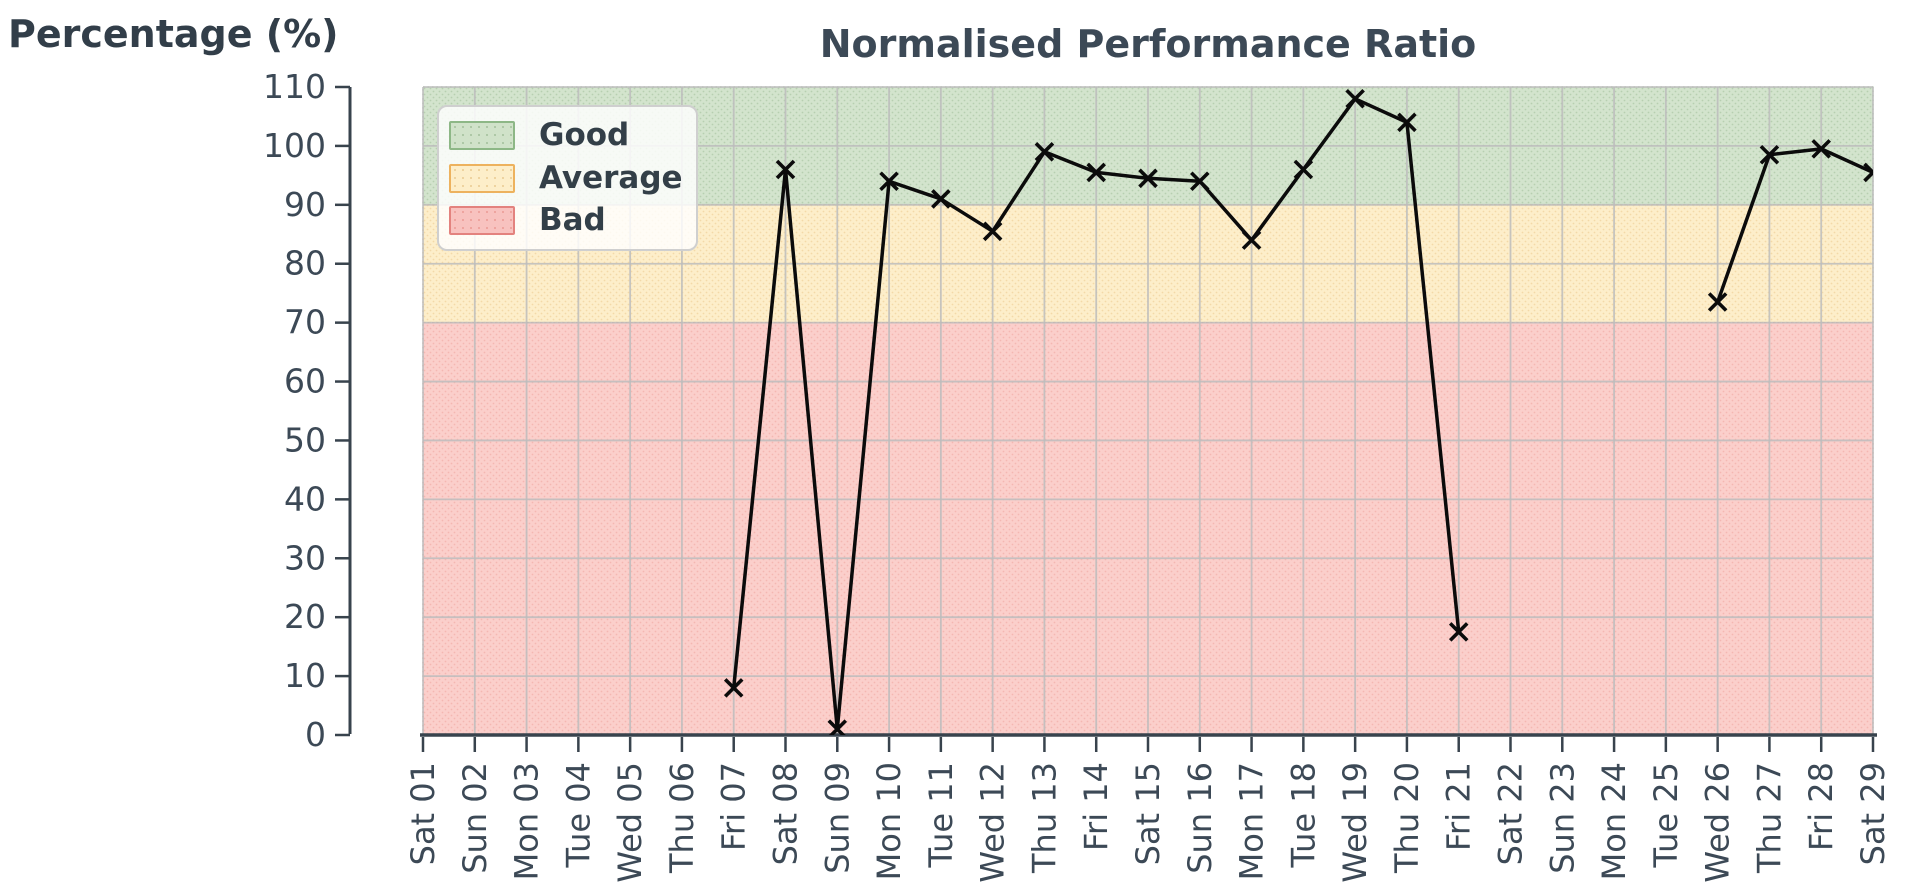 The image size is (1920, 891). Describe the element at coordinates (482, 178) in the screenshot. I see `average-band-swatch` at that location.